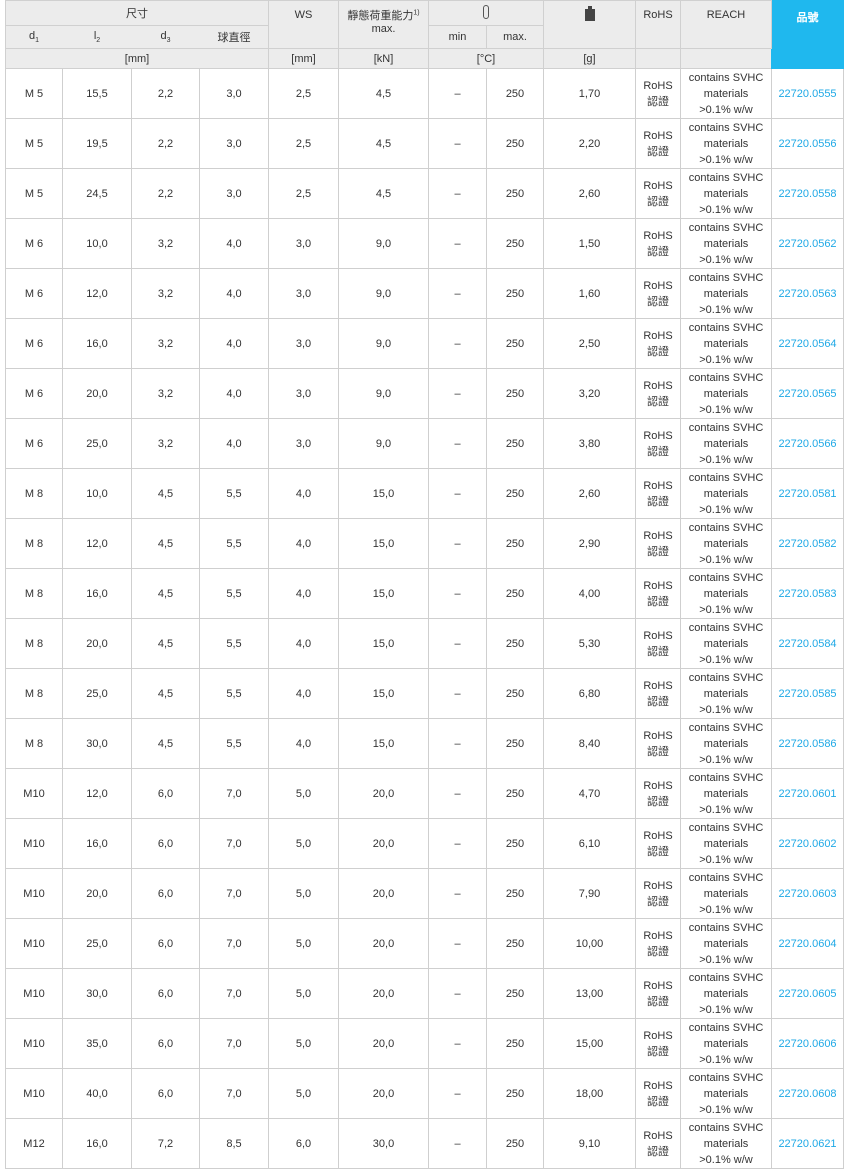  I want to click on part-number-link: 22720.0564, so click(807, 343).